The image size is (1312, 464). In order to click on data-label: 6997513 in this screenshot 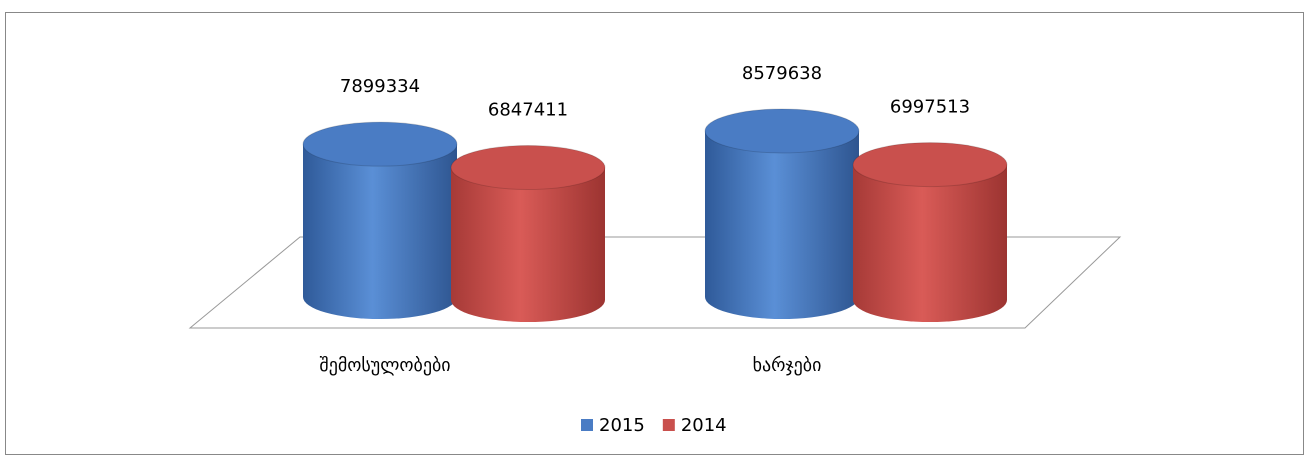, I will do `click(930, 107)`.